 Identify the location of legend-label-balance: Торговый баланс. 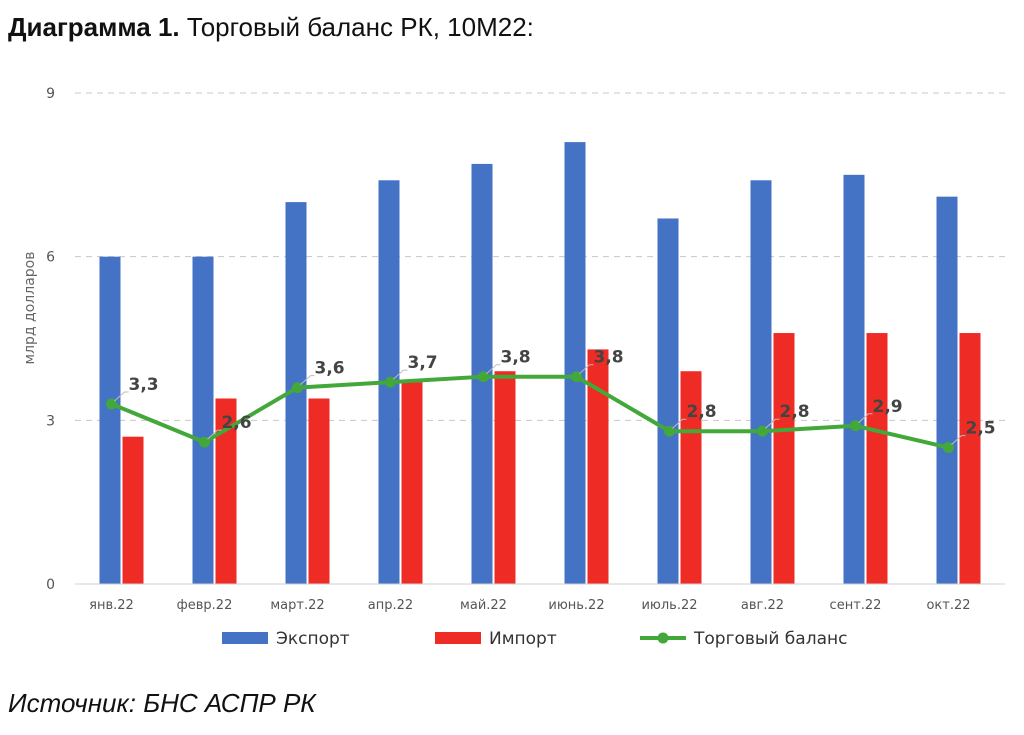
(770, 639).